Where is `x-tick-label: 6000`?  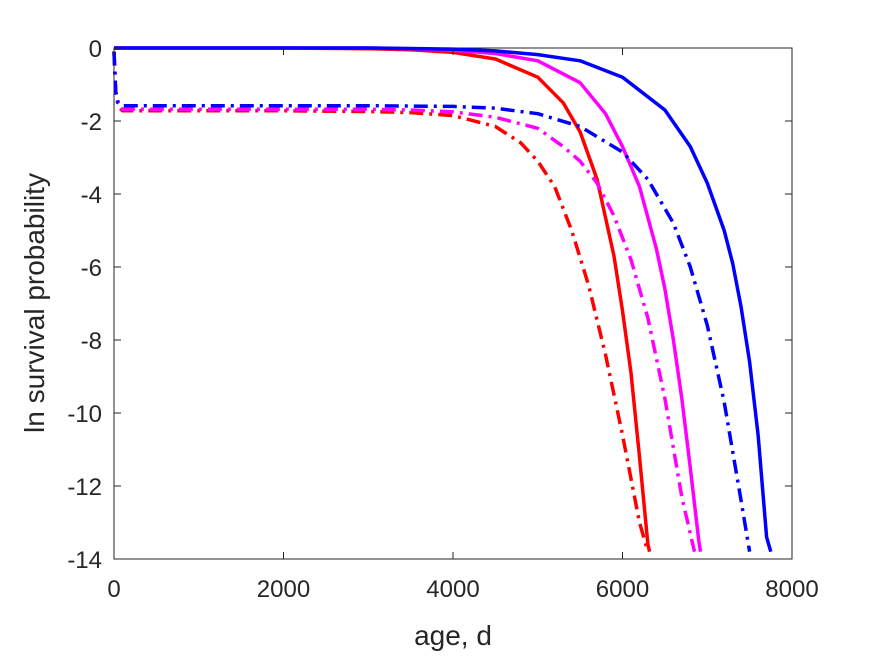
x-tick-label: 6000 is located at coordinates (622, 589).